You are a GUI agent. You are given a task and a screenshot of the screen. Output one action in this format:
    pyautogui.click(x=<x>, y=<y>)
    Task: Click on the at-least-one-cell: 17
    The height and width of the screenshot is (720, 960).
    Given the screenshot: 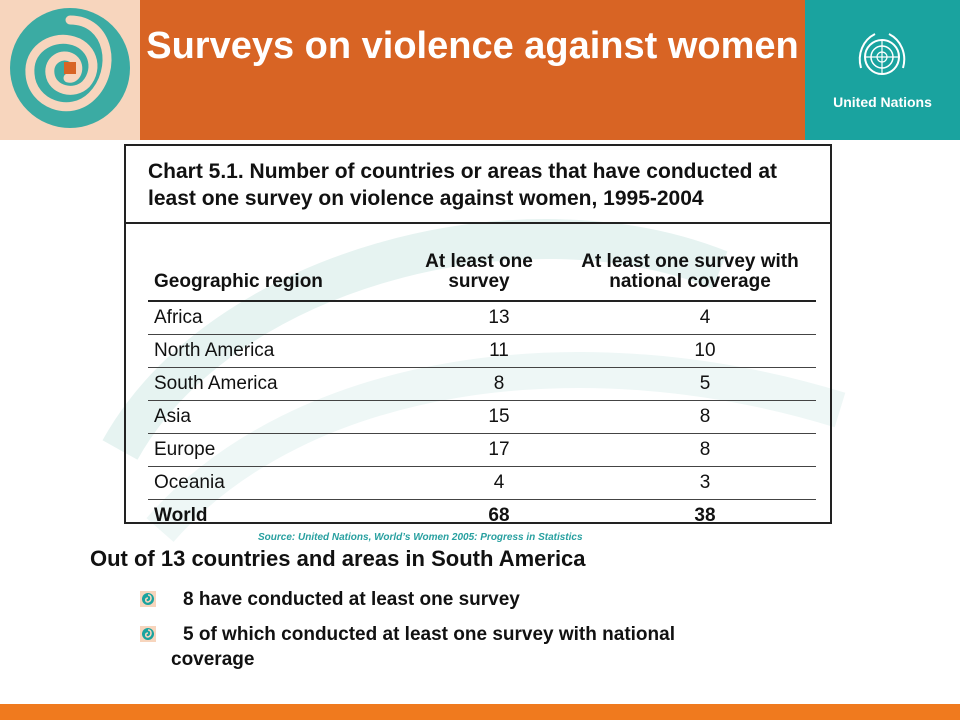 What is the action you would take?
    pyautogui.click(x=479, y=450)
    